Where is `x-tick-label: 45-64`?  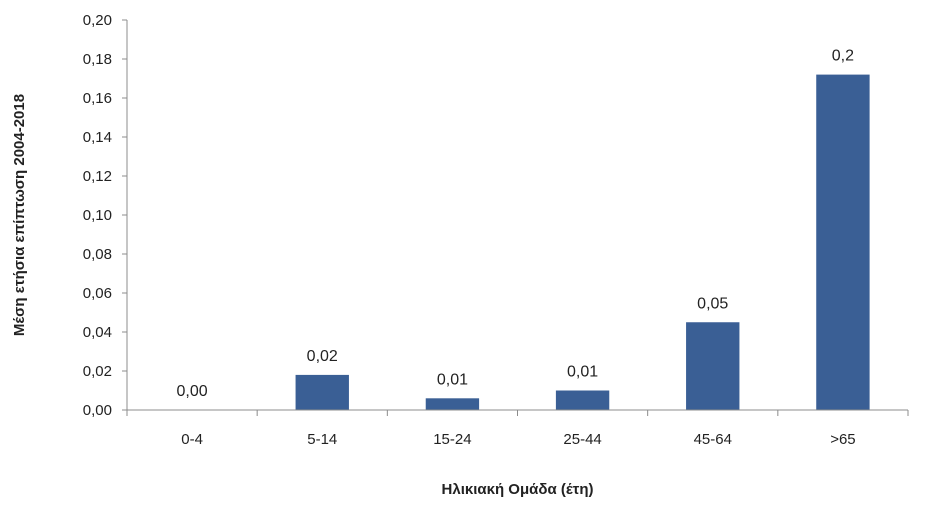 x-tick-label: 45-64 is located at coordinates (713, 439).